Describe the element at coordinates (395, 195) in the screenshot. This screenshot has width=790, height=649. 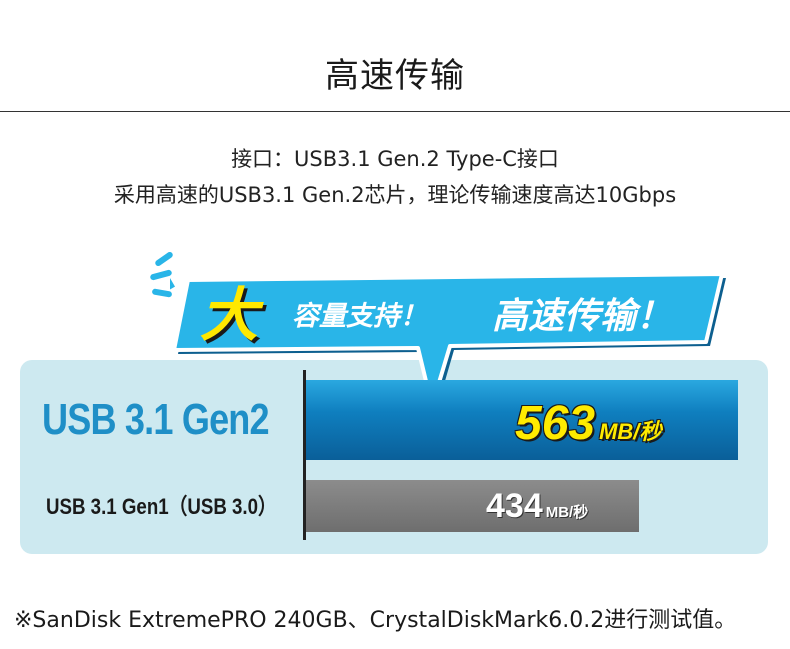
I see `chip-description: 采用高速的USB3.1 Gen.2芯片，理论传输速度高达10Gbps` at that location.